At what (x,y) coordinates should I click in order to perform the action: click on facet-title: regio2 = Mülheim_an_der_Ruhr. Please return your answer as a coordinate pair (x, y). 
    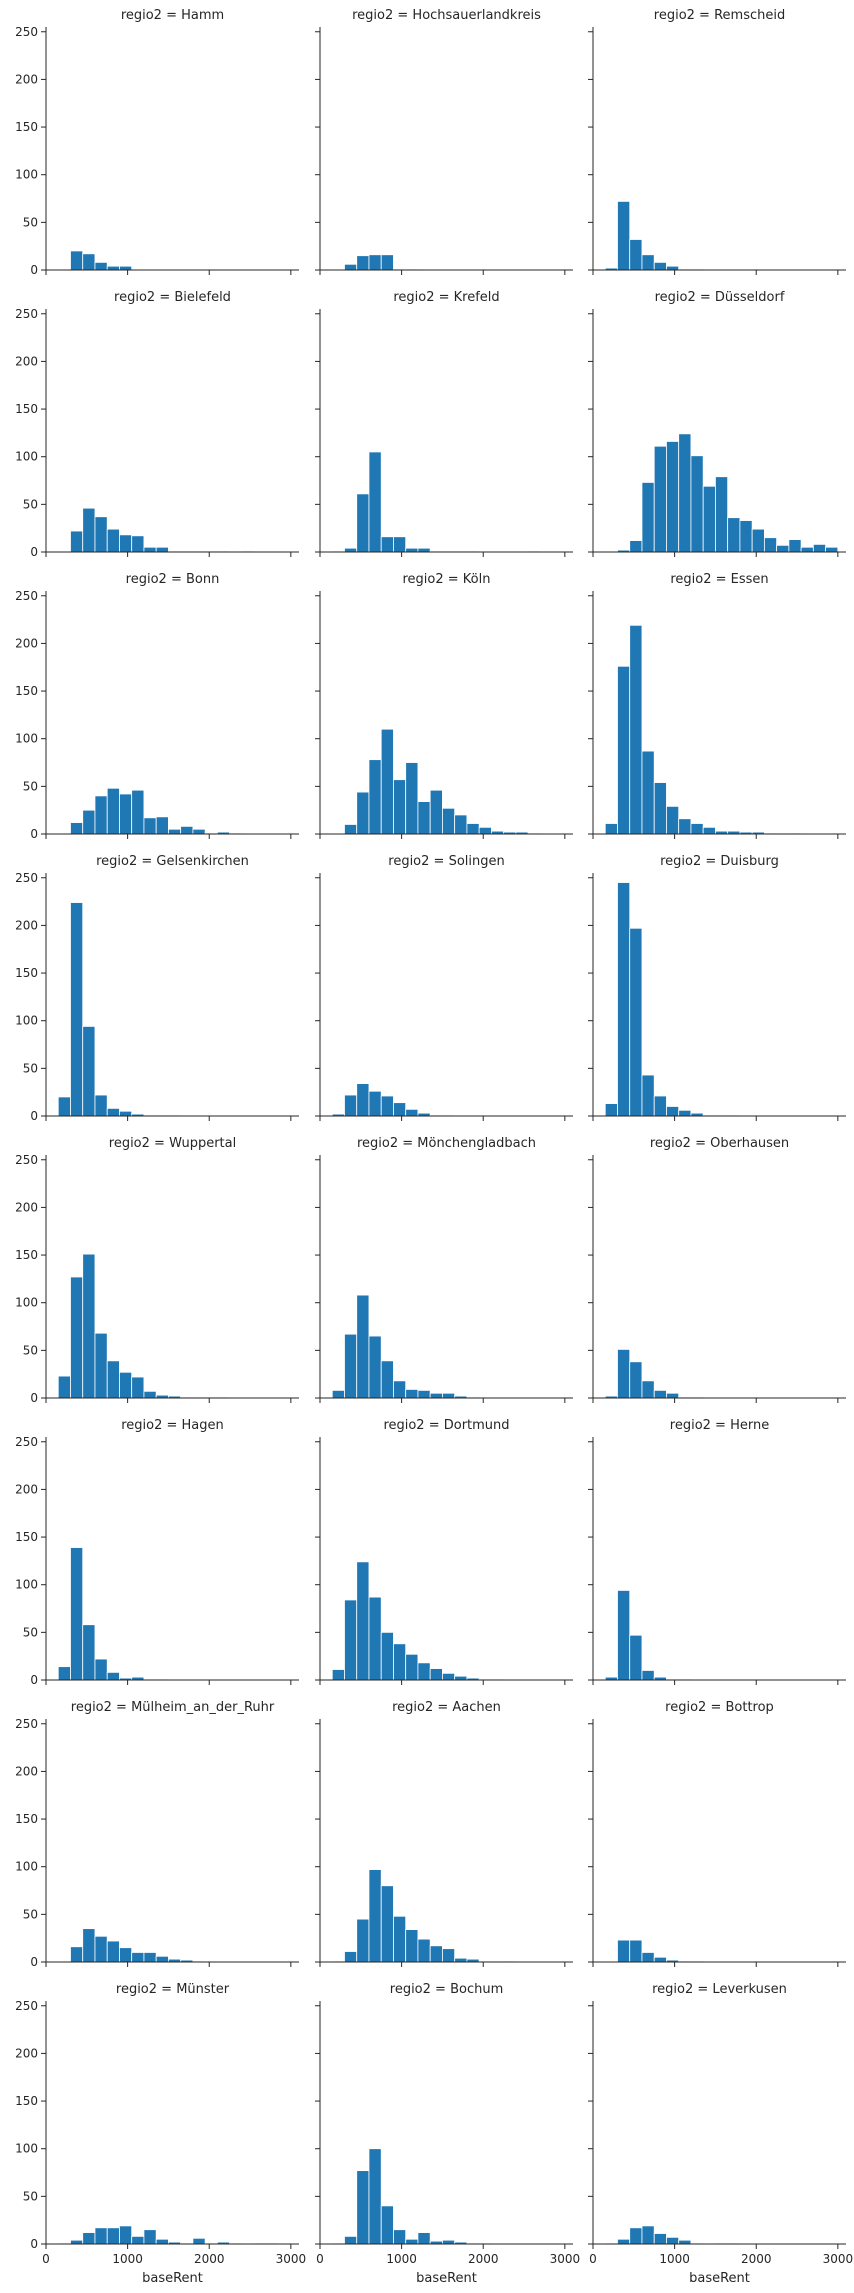
    Looking at the image, I should click on (173, 1707).